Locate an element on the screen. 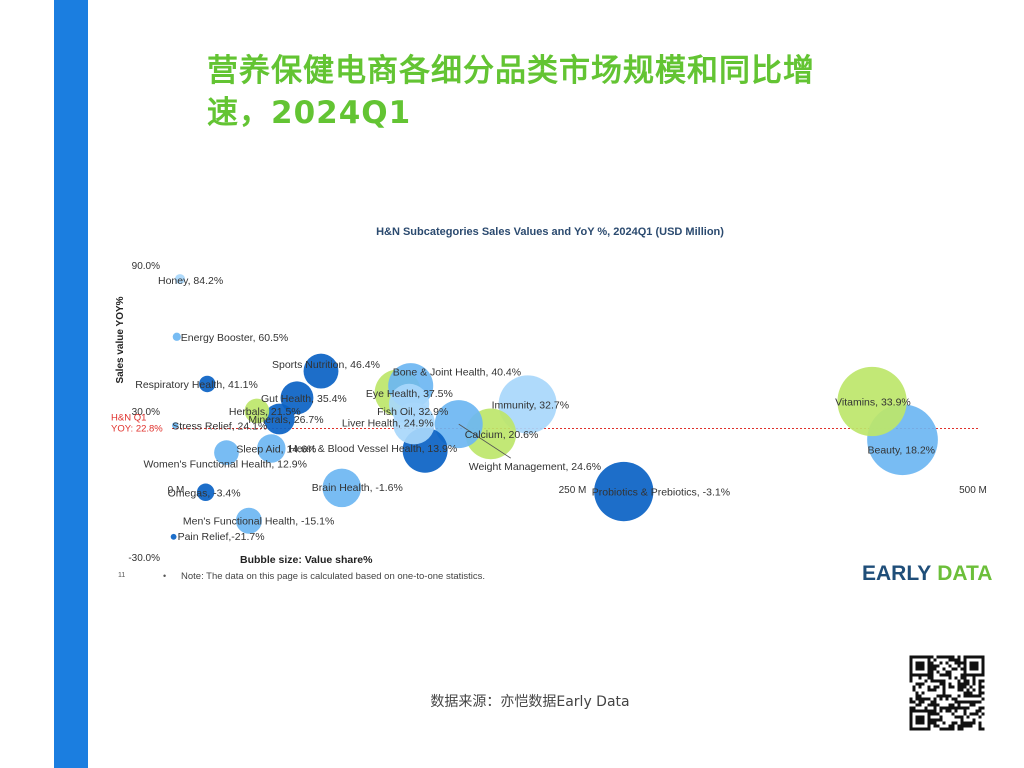  y-tick-label: 90.0% is located at coordinates (146, 266).